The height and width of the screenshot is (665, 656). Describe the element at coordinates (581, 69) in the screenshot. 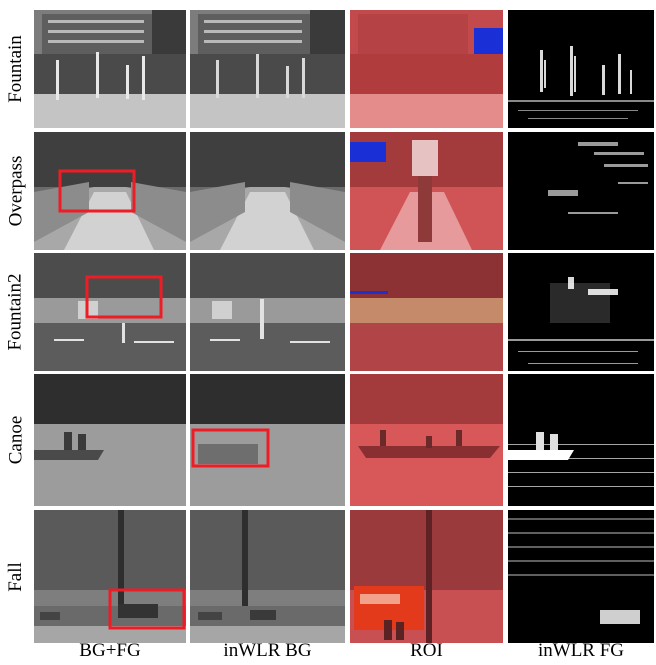

I see `fountain-inwlr-fg-image` at that location.